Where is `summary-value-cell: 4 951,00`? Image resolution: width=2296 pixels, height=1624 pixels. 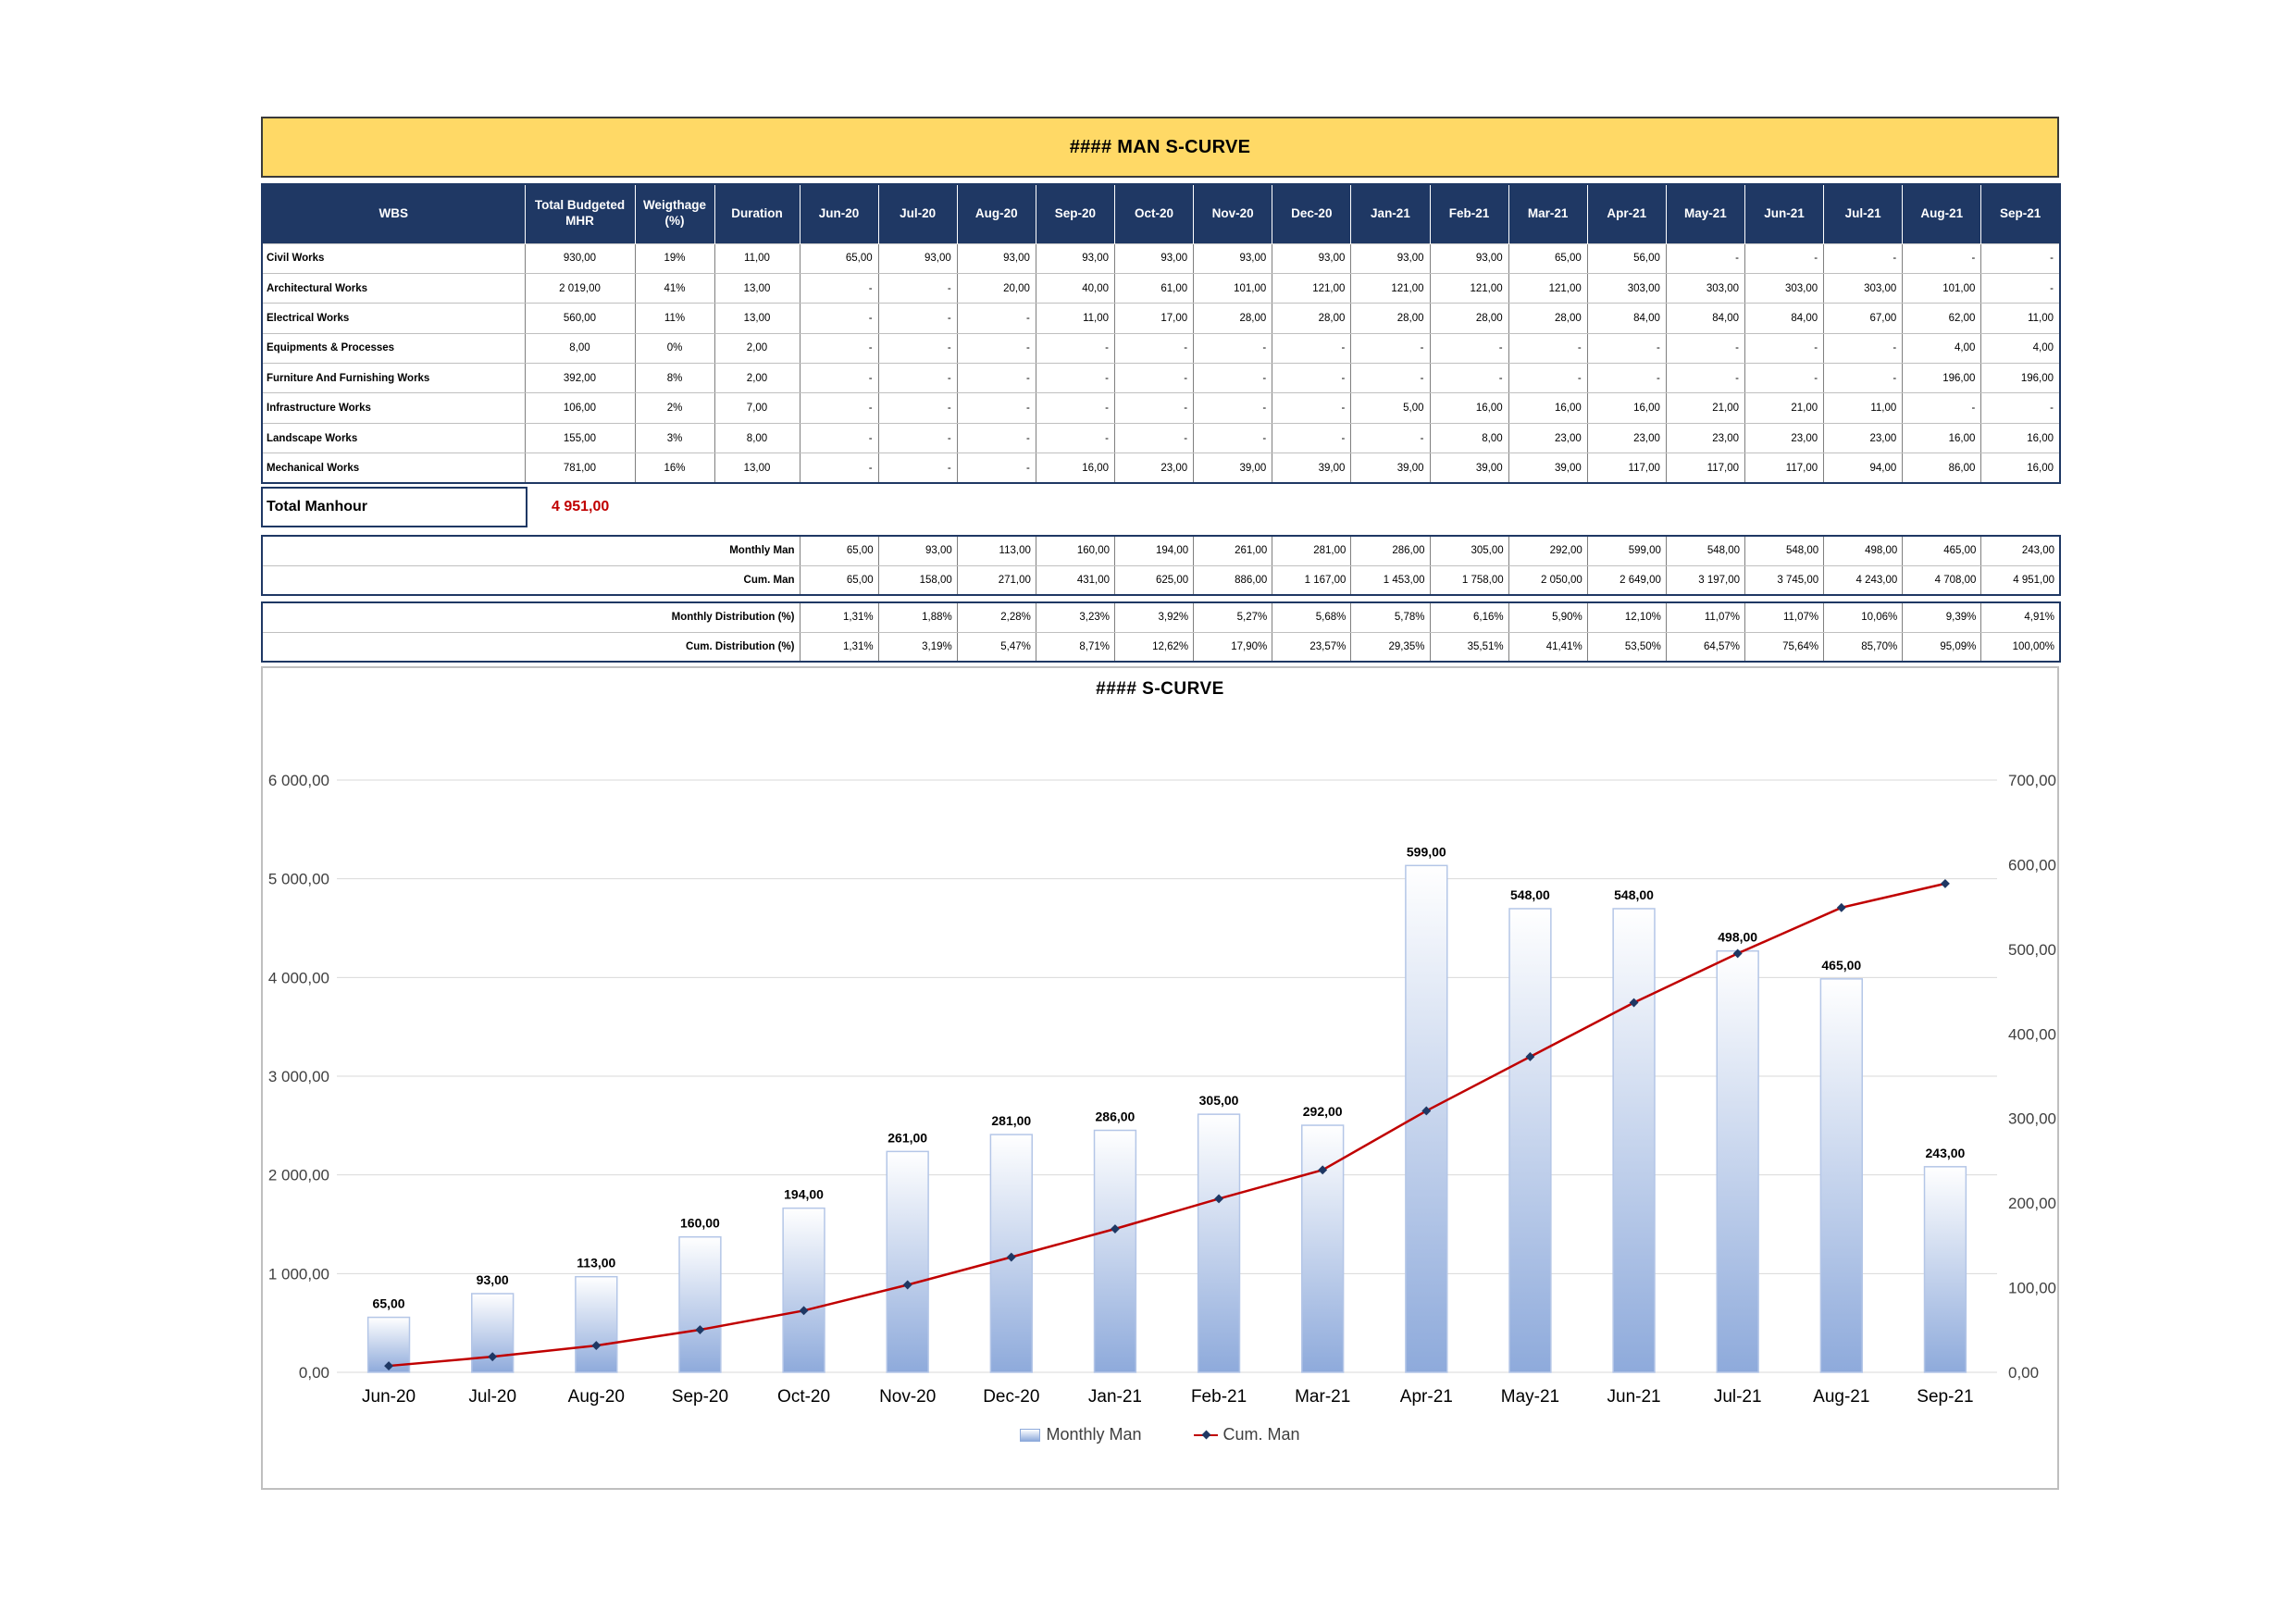 summary-value-cell: 4 951,00 is located at coordinates (2021, 580).